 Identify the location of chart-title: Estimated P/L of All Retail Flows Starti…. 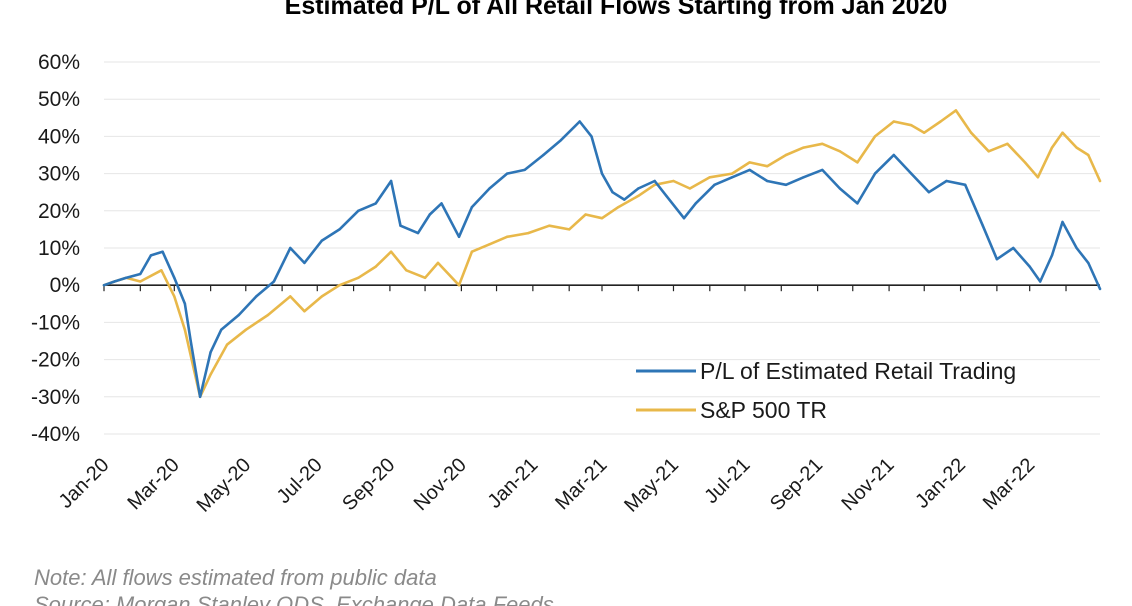
(616, 10).